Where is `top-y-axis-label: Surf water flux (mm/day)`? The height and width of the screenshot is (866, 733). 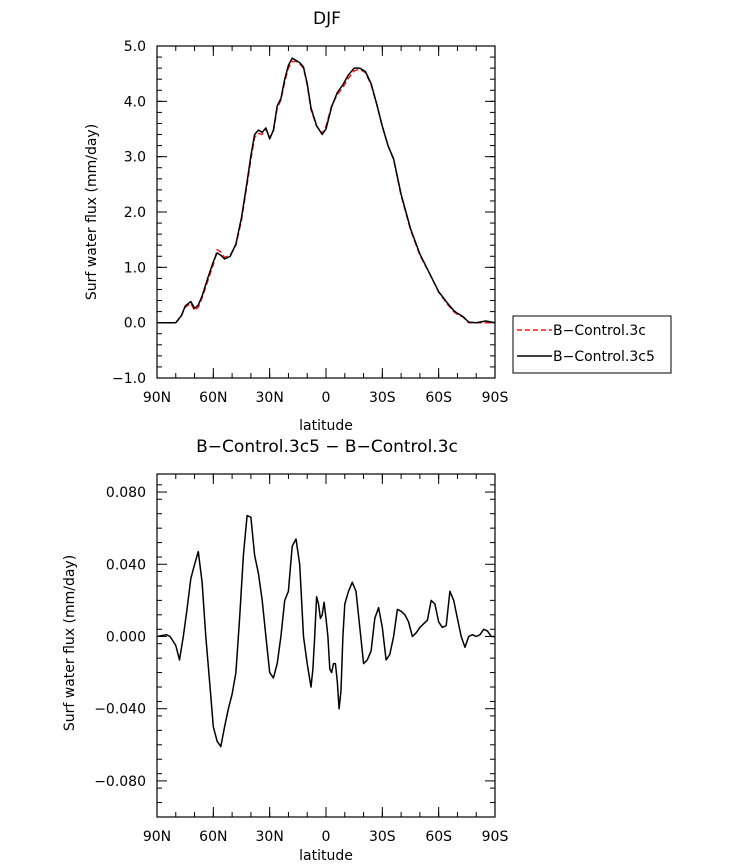 top-y-axis-label: Surf water flux (mm/day) is located at coordinates (92, 212).